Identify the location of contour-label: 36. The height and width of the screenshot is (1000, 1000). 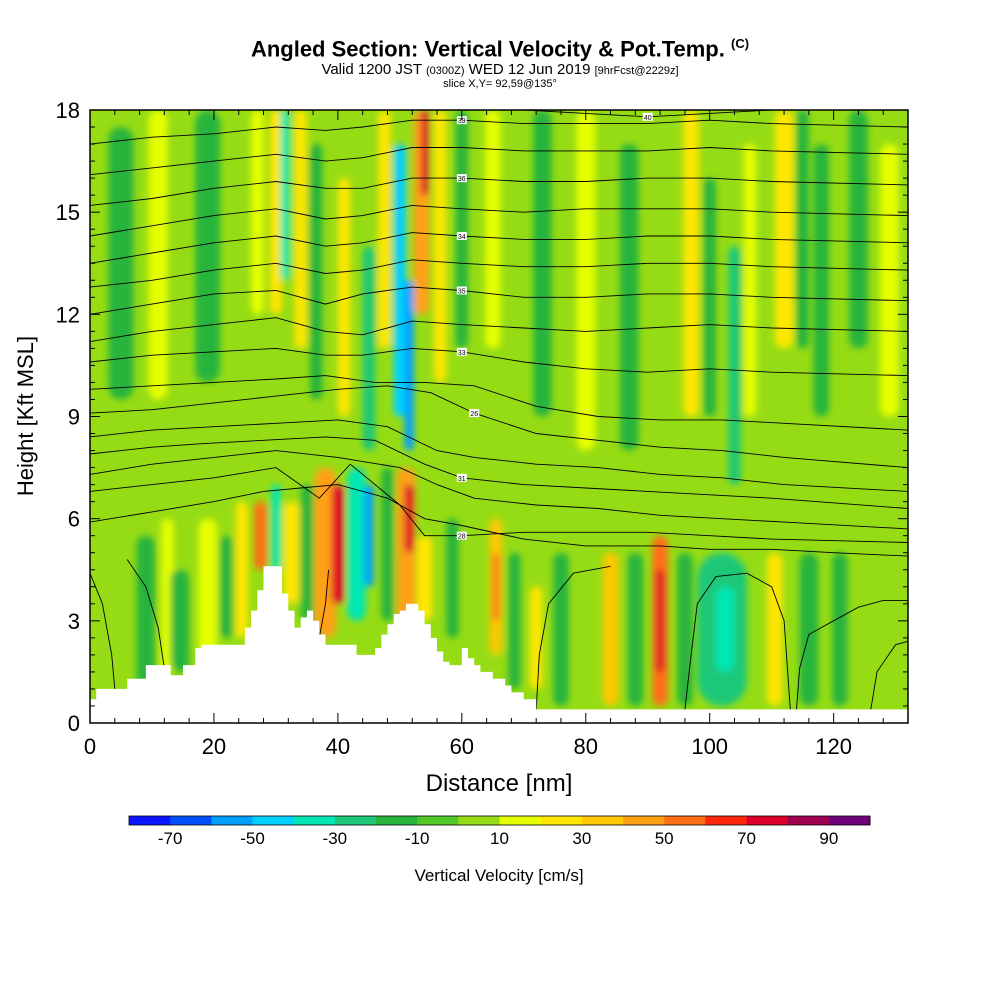
(462, 179).